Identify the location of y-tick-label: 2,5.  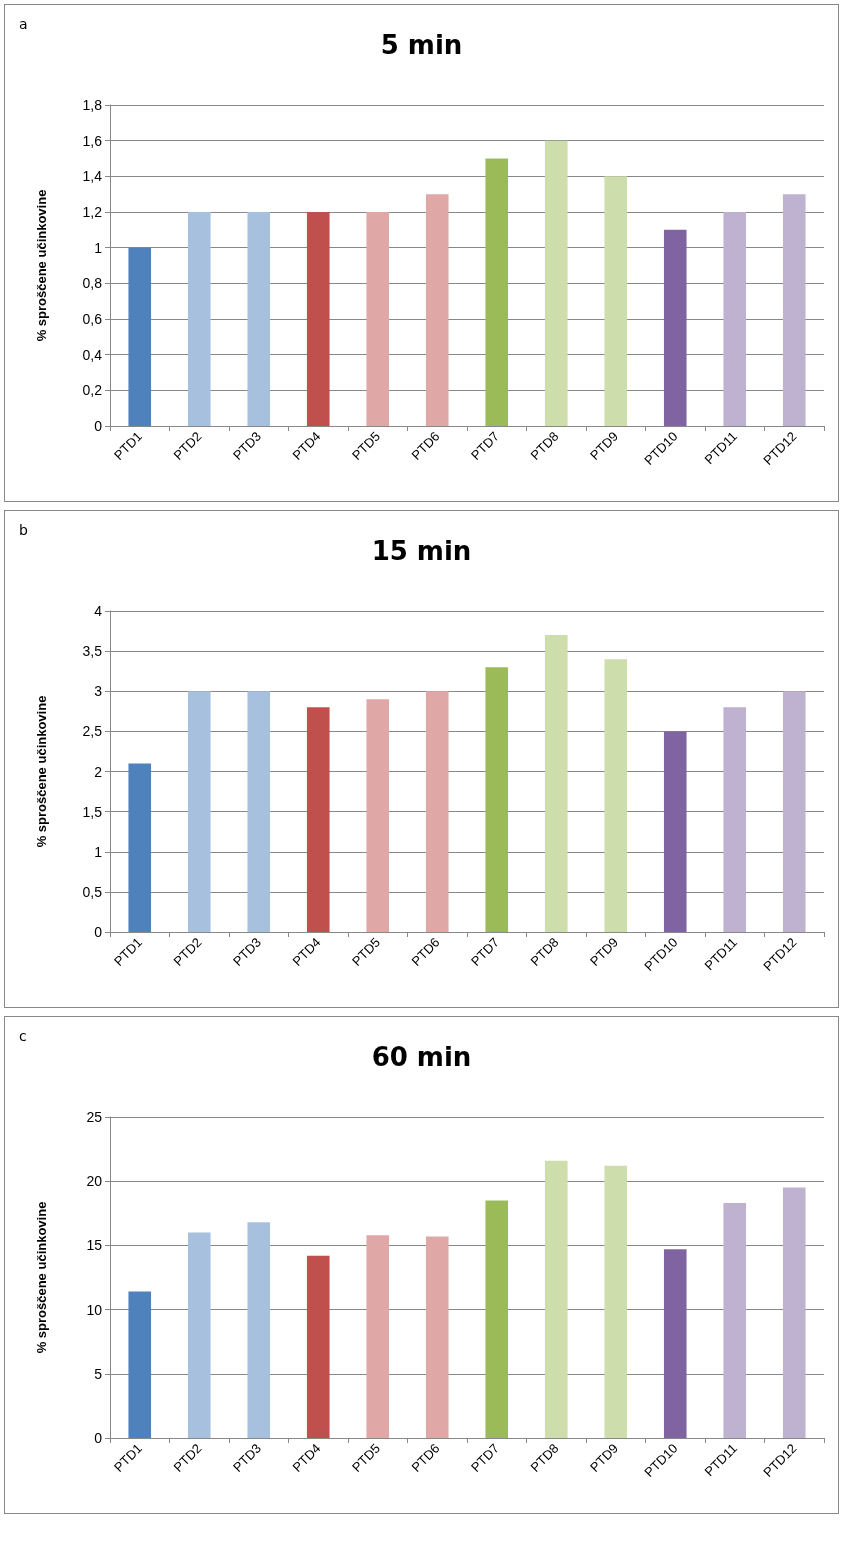
(92, 731).